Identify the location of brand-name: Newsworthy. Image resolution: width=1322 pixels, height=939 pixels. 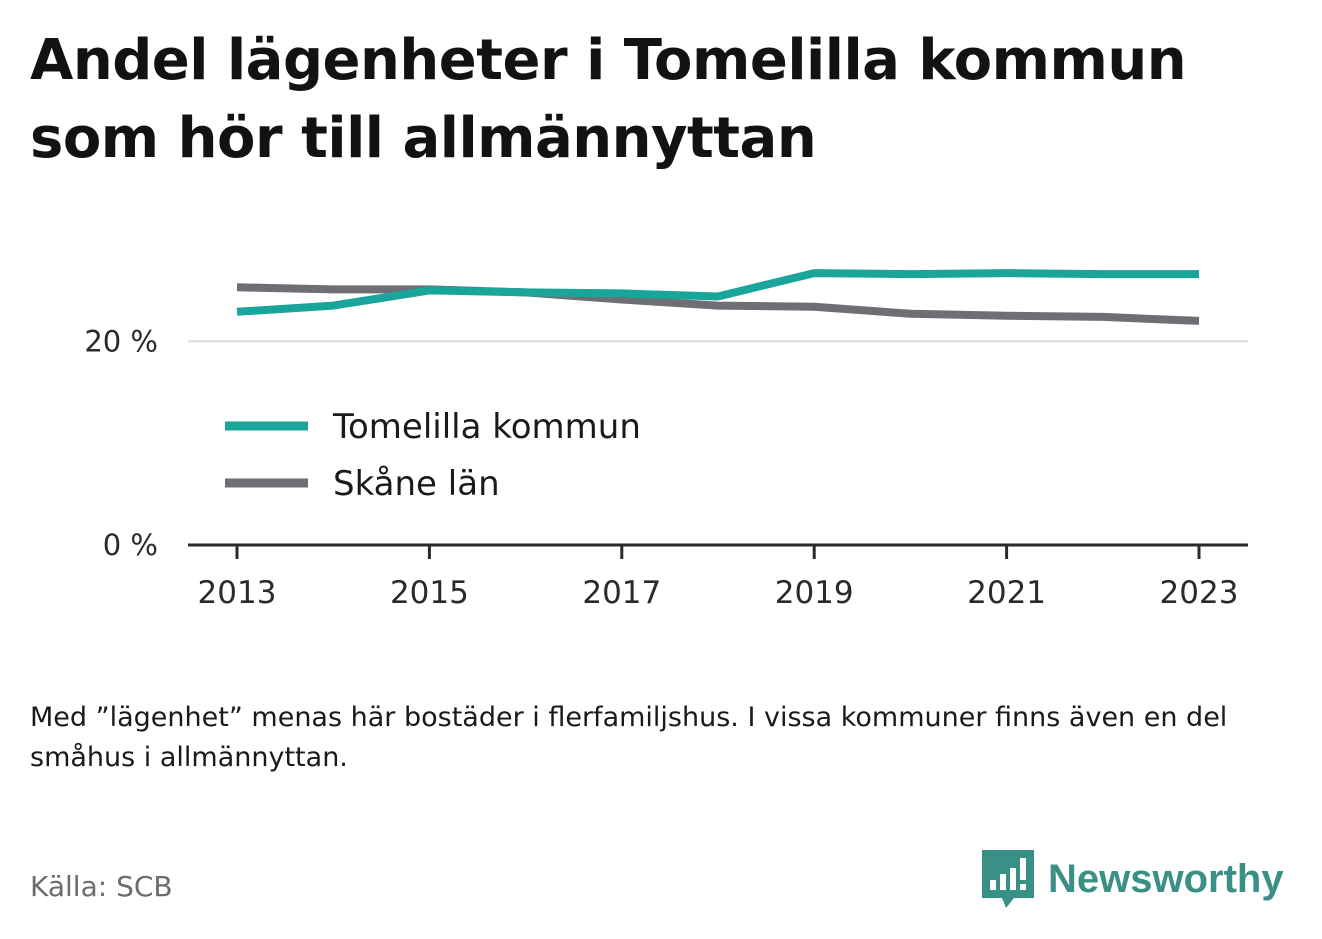
(1166, 878).